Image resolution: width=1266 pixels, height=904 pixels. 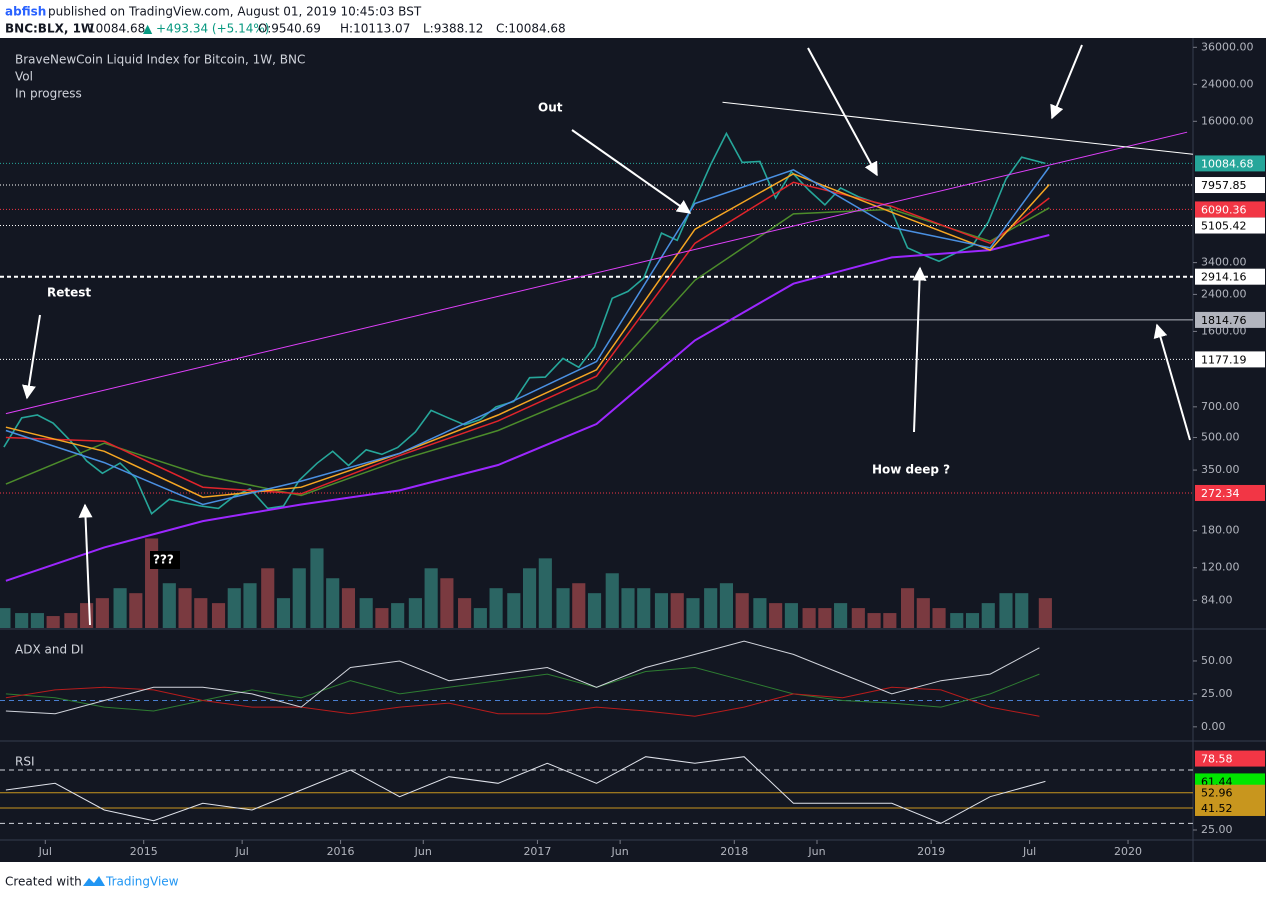 What do you see at coordinates (1217, 599) in the screenshot?
I see `y-tick-label: 84.00` at bounding box center [1217, 599].